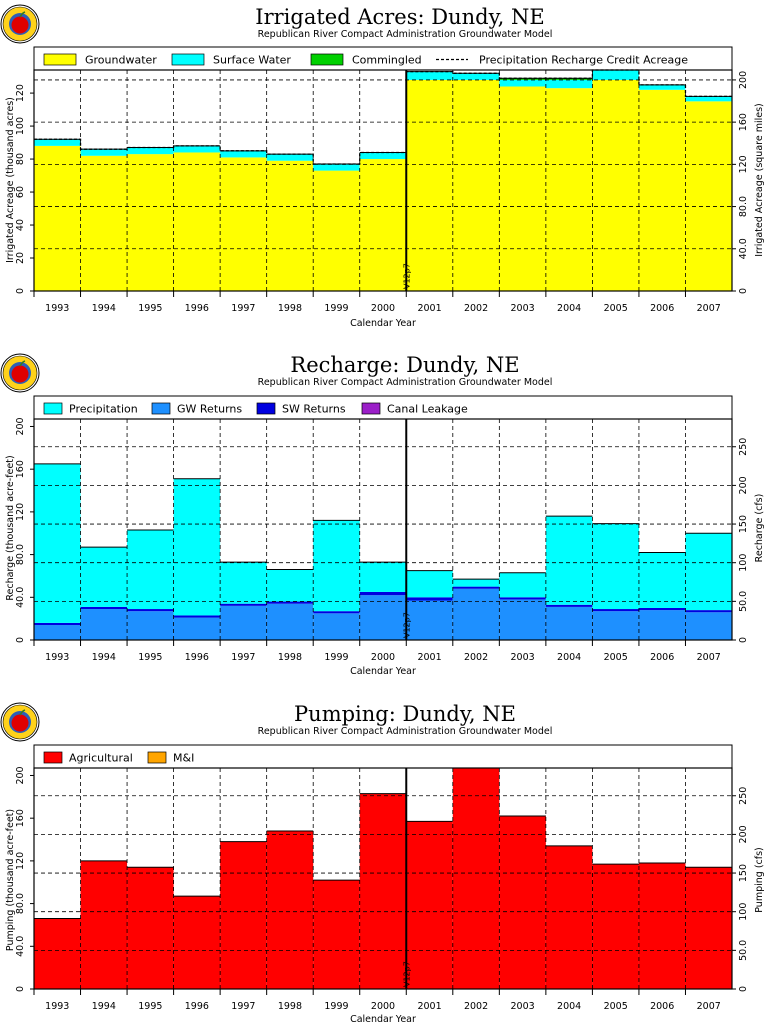  What do you see at coordinates (336, 934) in the screenshot?
I see `bar-agricultural-1999` at bounding box center [336, 934].